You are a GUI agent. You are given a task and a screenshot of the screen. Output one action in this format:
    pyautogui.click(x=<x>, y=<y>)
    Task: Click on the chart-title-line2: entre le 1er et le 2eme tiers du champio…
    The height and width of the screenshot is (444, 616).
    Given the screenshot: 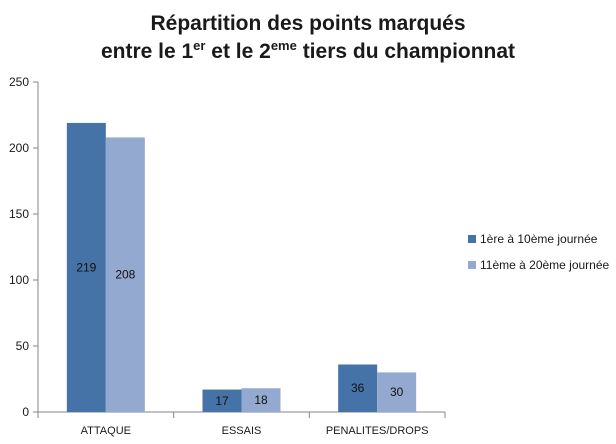 What is the action you would take?
    pyautogui.click(x=308, y=50)
    